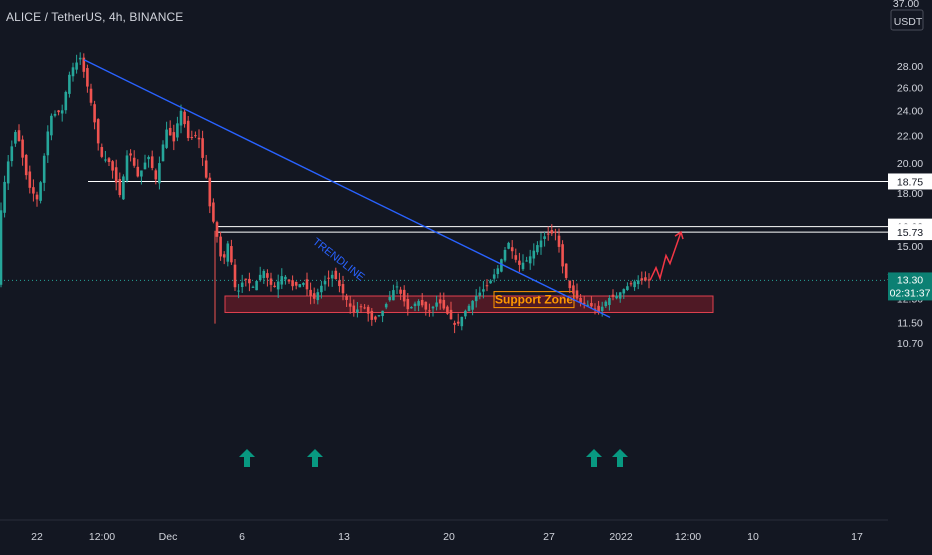 This screenshot has height=555, width=932. I want to click on price-tick: 24.00, so click(910, 111).